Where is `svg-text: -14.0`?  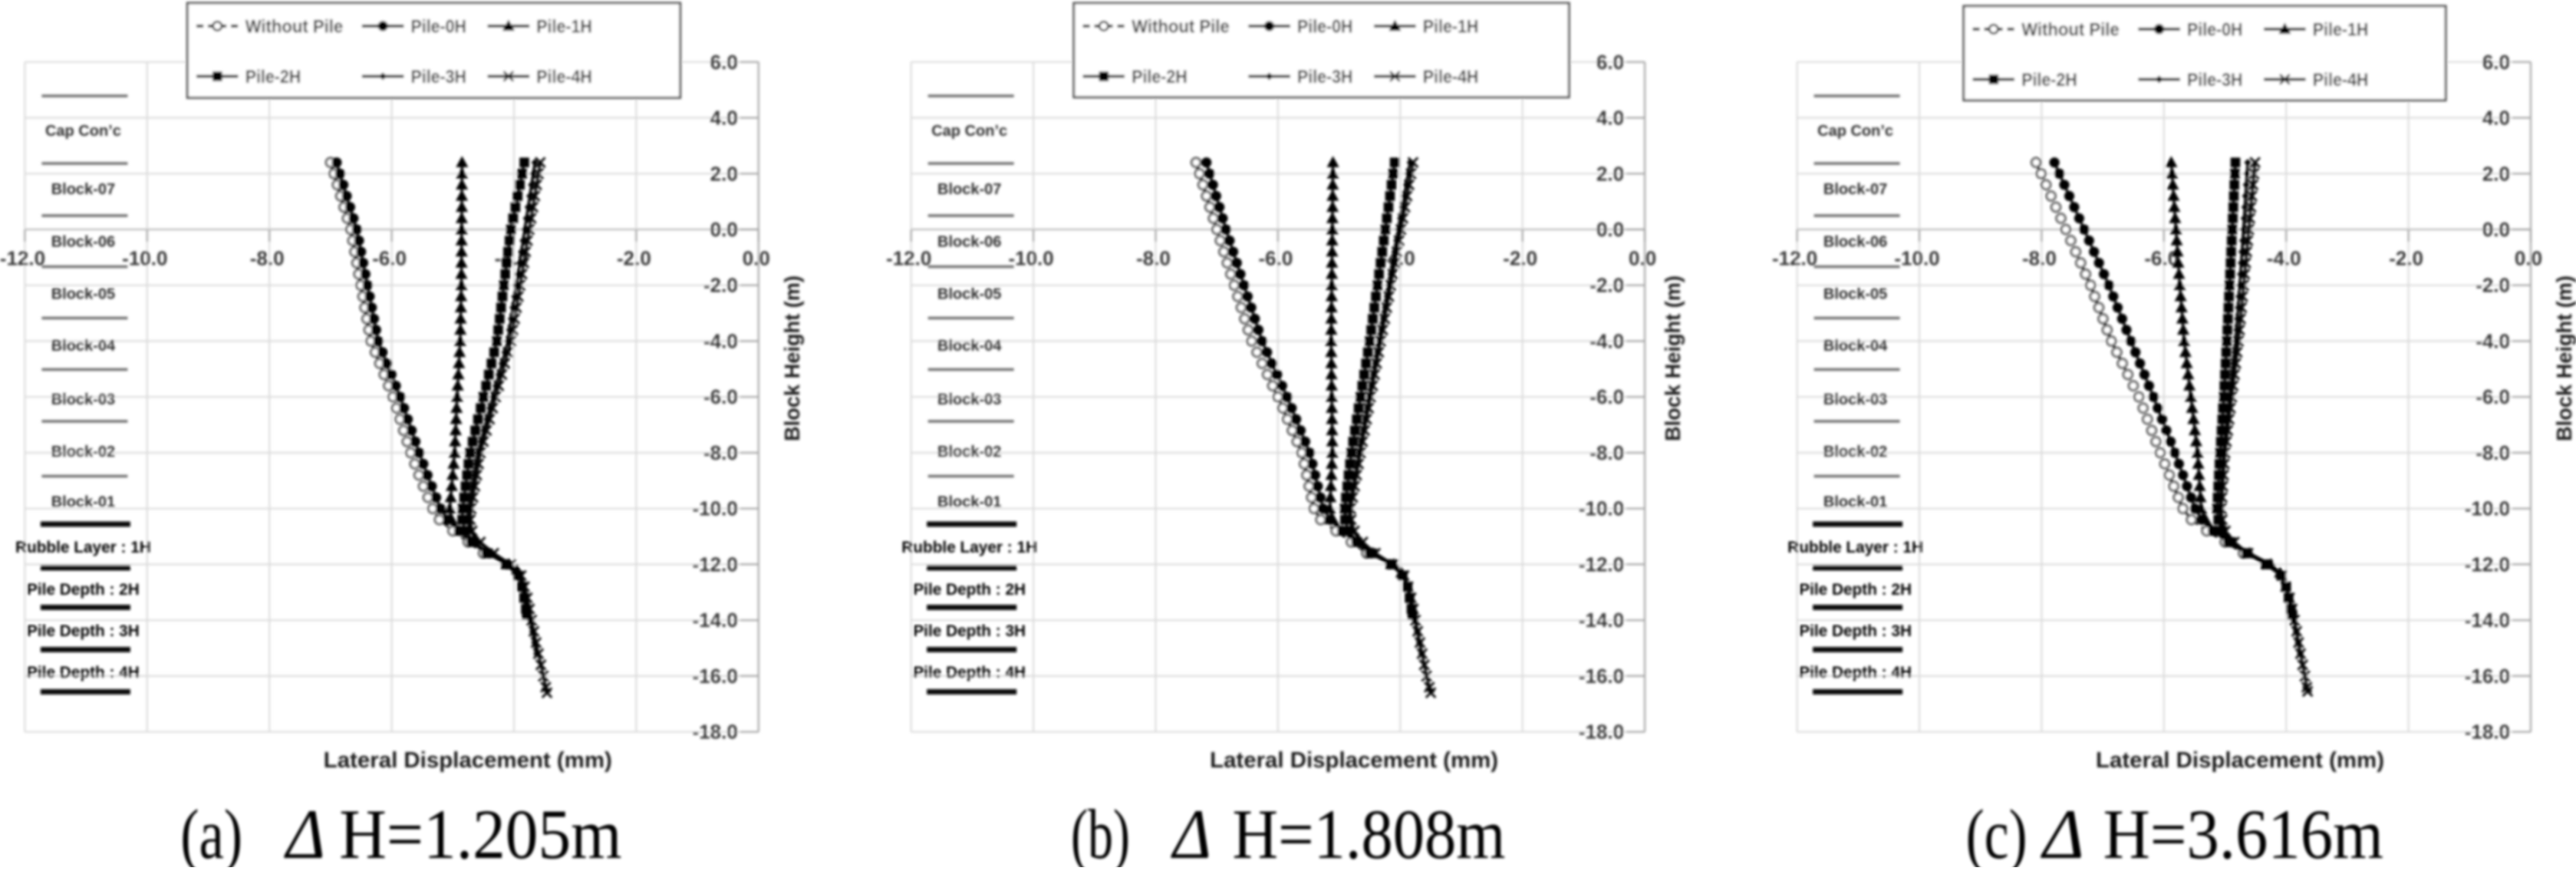
svg-text: -14.0 is located at coordinates (2487, 620).